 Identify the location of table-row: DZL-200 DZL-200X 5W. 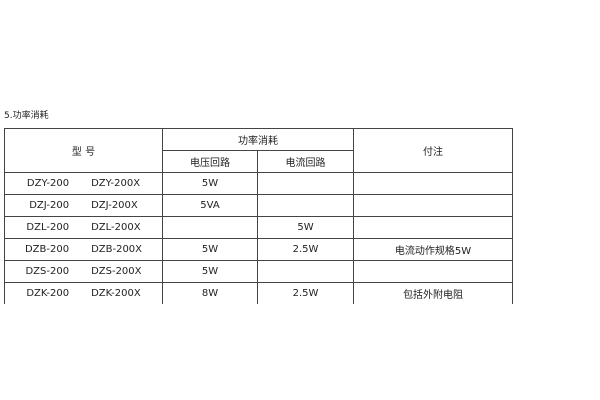
(258, 227).